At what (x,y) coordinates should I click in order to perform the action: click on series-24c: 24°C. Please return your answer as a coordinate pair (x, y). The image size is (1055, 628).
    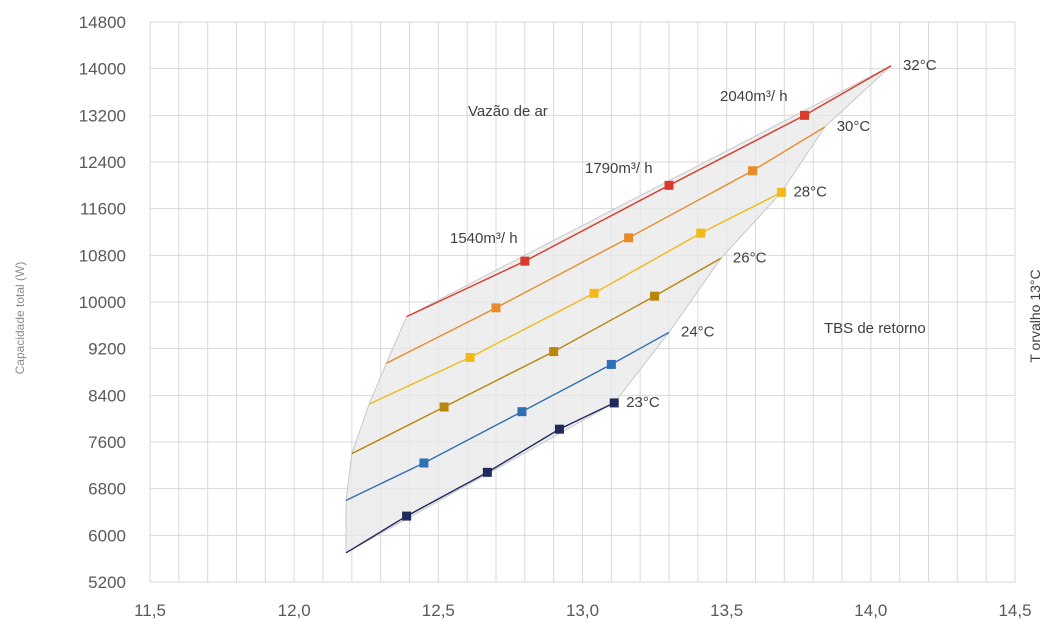
    Looking at the image, I should click on (530, 412).